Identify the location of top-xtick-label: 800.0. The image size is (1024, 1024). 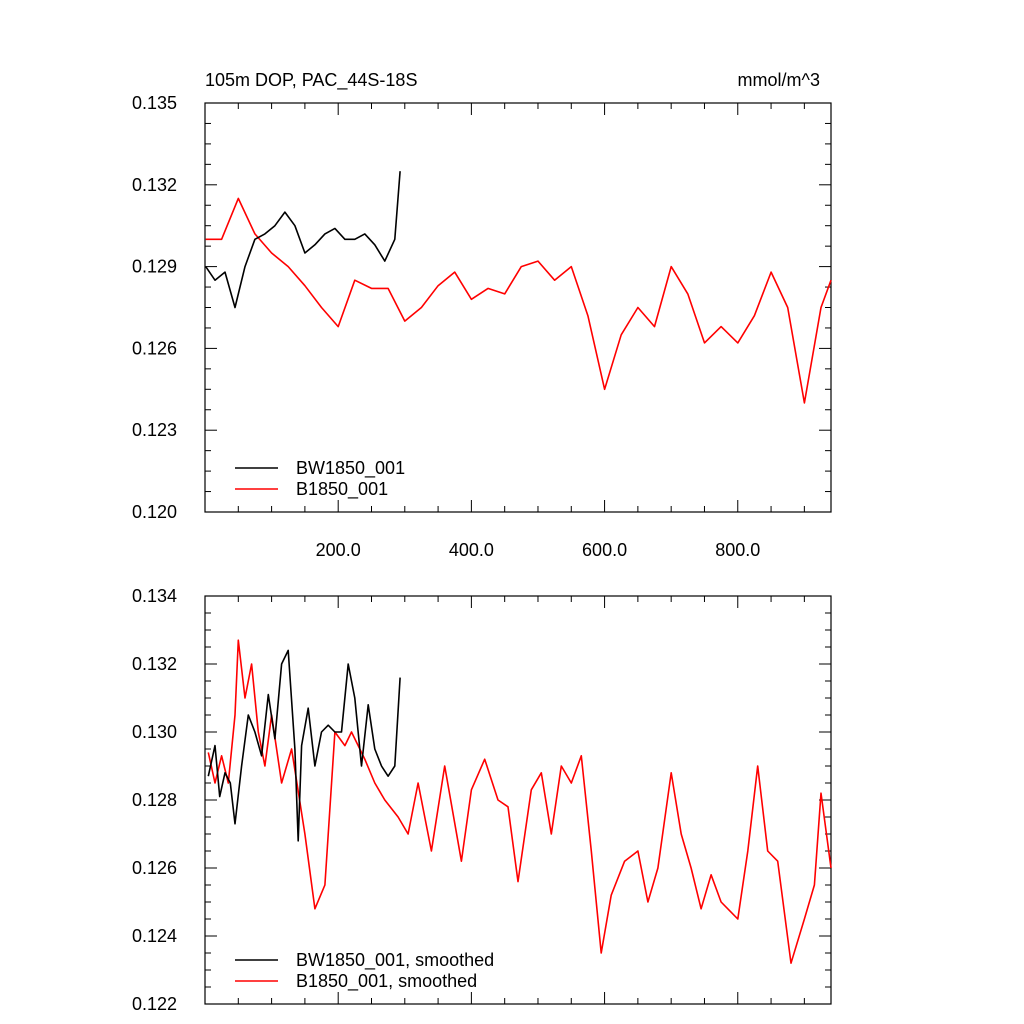
(737, 550).